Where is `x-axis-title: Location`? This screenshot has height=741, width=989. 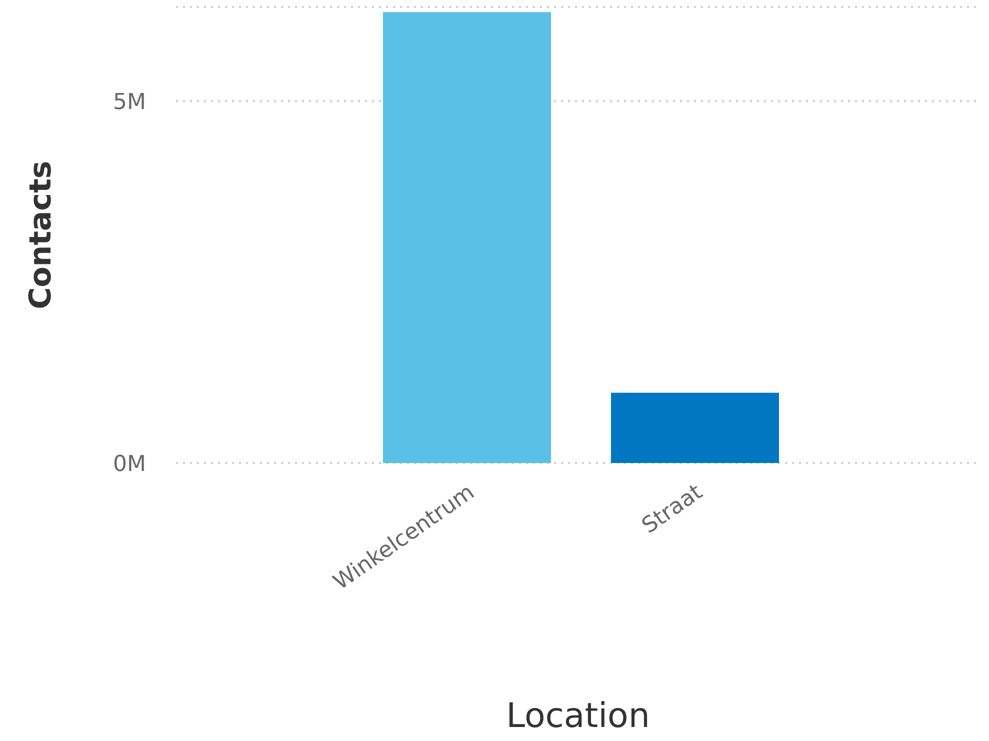 x-axis-title: Location is located at coordinates (578, 716).